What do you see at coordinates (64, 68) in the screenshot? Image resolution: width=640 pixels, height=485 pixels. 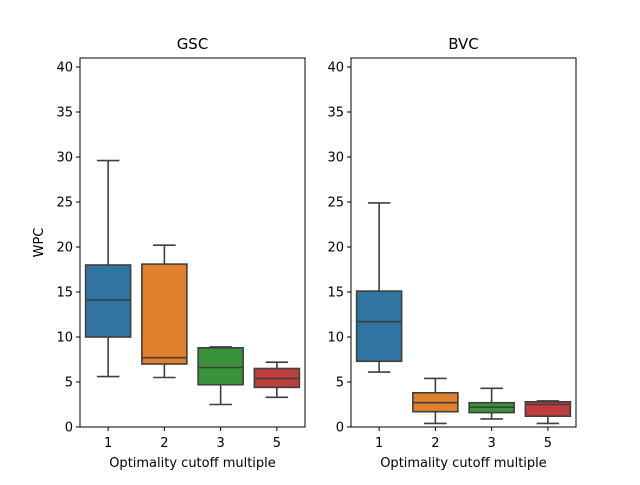 I see `panel-1-y-tick-label-40: 40` at bounding box center [64, 68].